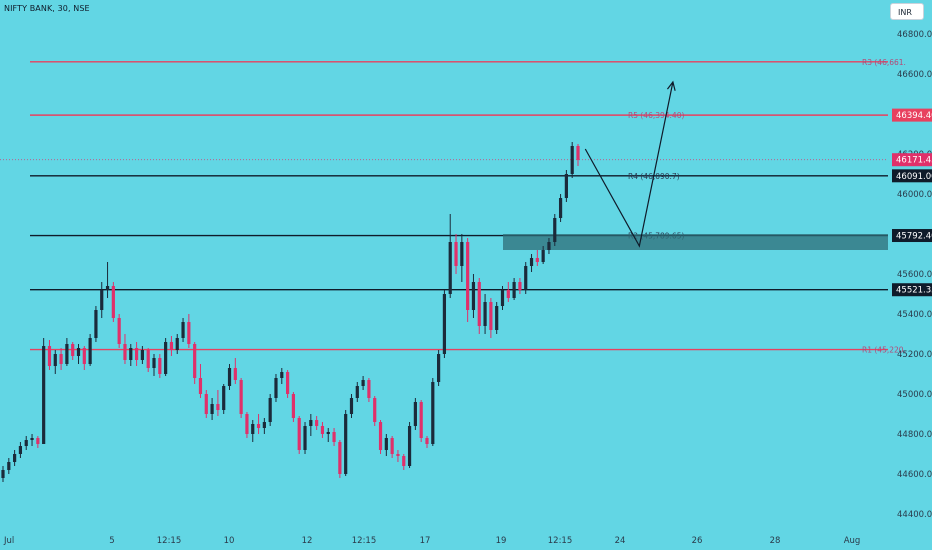 The width and height of the screenshot is (932, 550). I want to click on price-badge-label: 45521.35, so click(914, 291).